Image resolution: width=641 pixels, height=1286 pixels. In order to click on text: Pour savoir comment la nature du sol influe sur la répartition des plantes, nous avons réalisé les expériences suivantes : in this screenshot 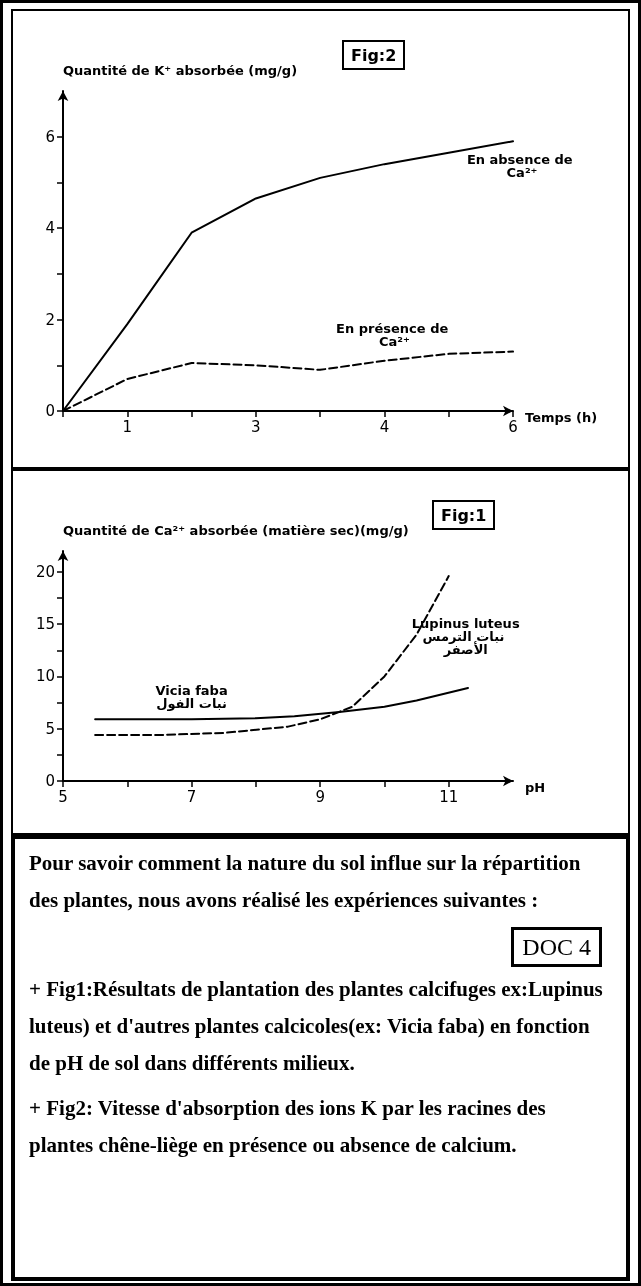, I will do `click(305, 882)`.